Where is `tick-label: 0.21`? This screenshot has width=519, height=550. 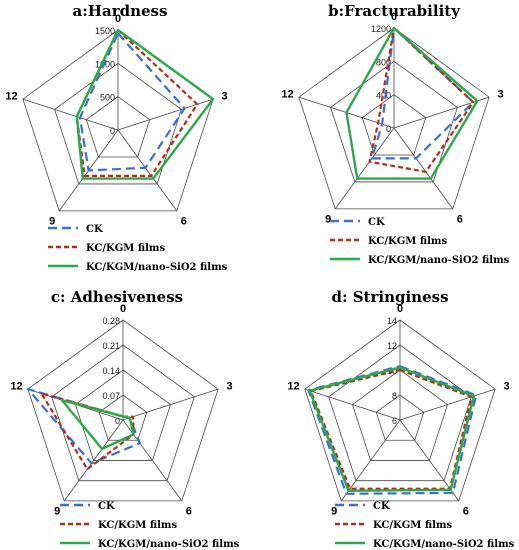
tick-label: 0.21 is located at coordinates (111, 346).